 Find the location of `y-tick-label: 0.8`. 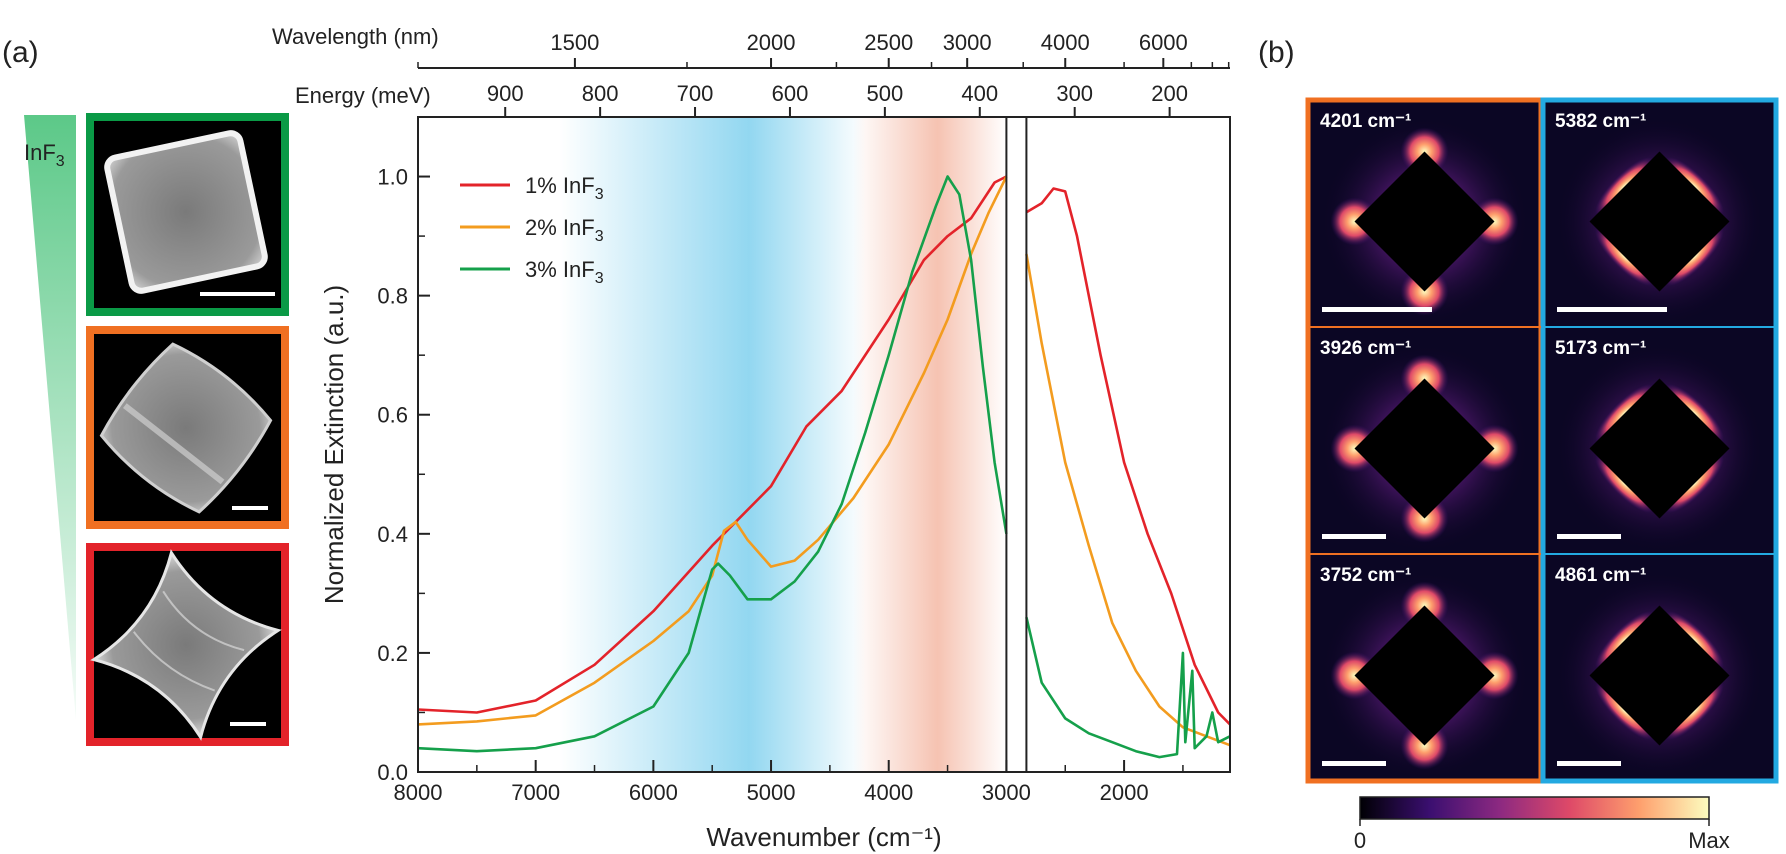

y-tick-label: 0.8 is located at coordinates (392, 296).